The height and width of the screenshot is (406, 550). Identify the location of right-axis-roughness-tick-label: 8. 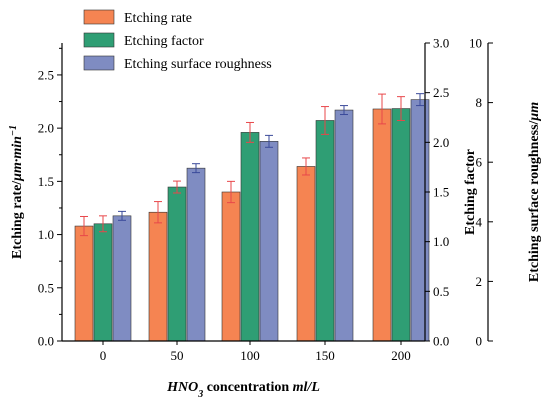
(479, 102).